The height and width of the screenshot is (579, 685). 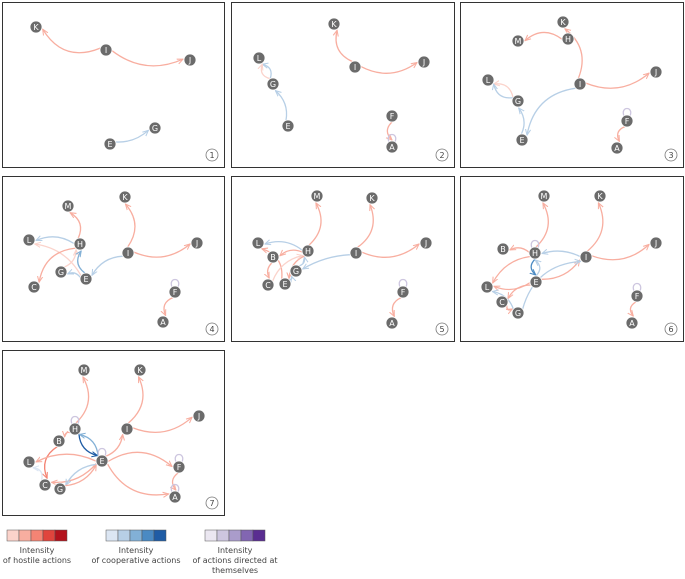 I want to click on node-label: B, so click(x=273, y=257).